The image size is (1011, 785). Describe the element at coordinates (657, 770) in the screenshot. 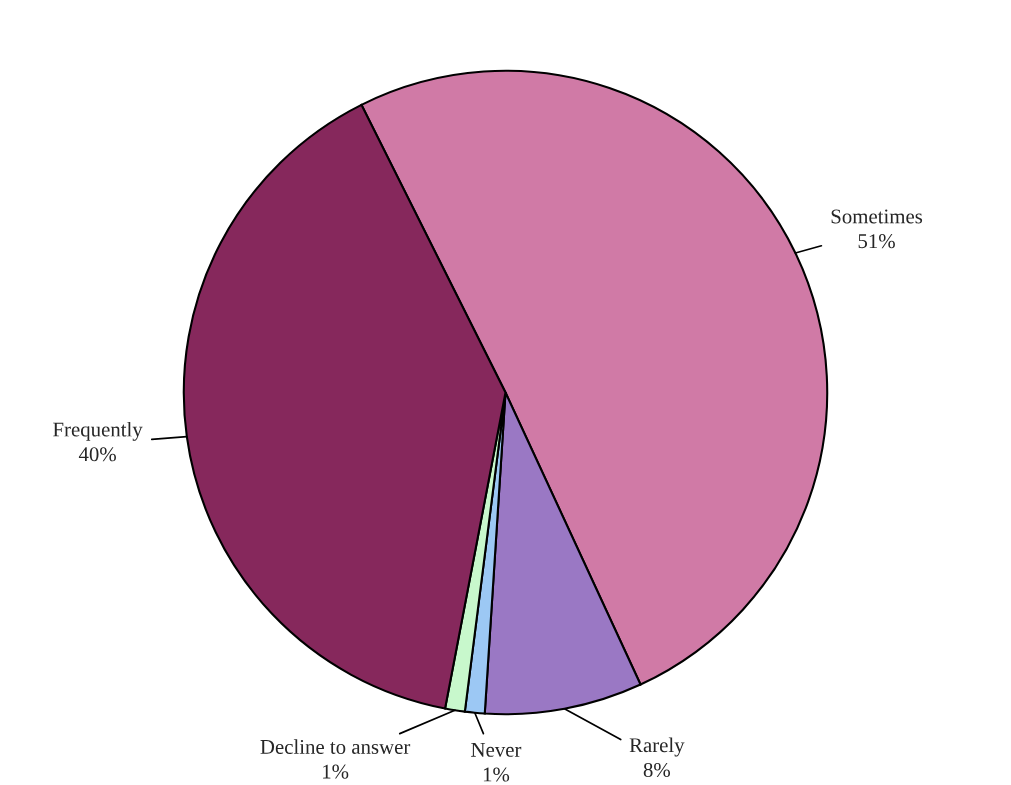

I see `data-label: 8%` at that location.